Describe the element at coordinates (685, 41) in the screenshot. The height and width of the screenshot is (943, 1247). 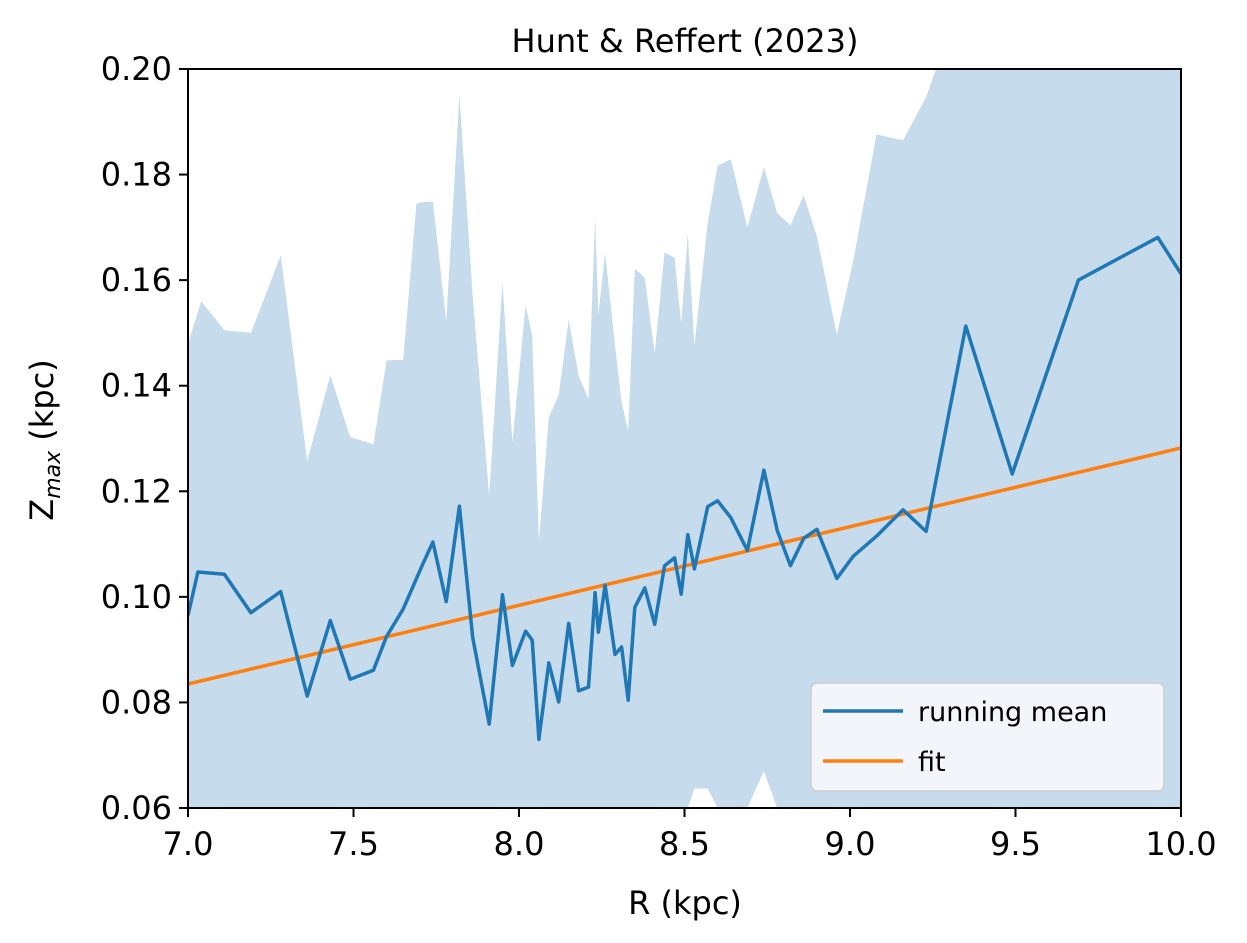
I see `chart-title: Hunt & Reffert (2023)` at that location.